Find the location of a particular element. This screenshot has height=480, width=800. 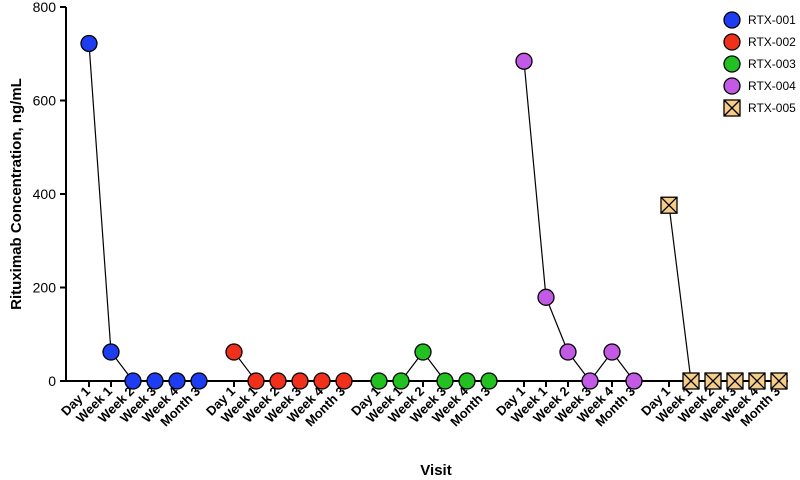

y-tick-label: 400 is located at coordinates (45, 194).